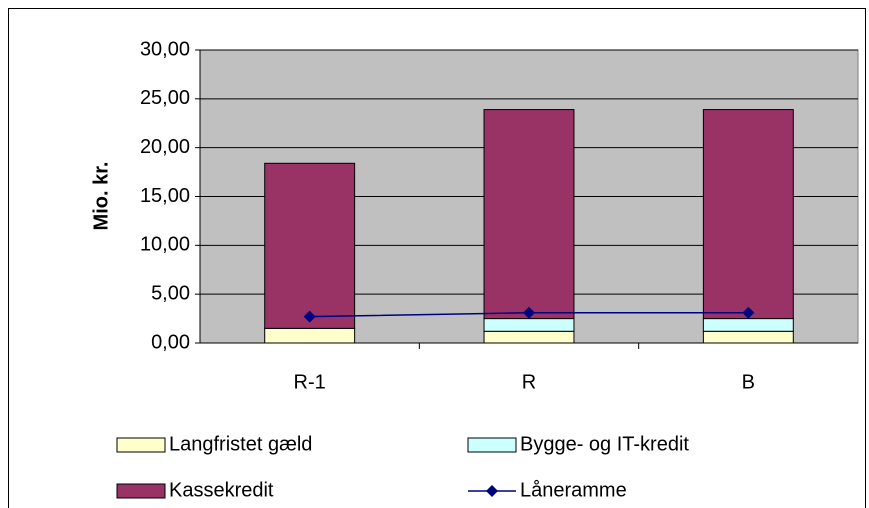 The width and height of the screenshot is (869, 508). Describe the element at coordinates (165, 245) in the screenshot. I see `y-tick-label: 10,00` at that location.